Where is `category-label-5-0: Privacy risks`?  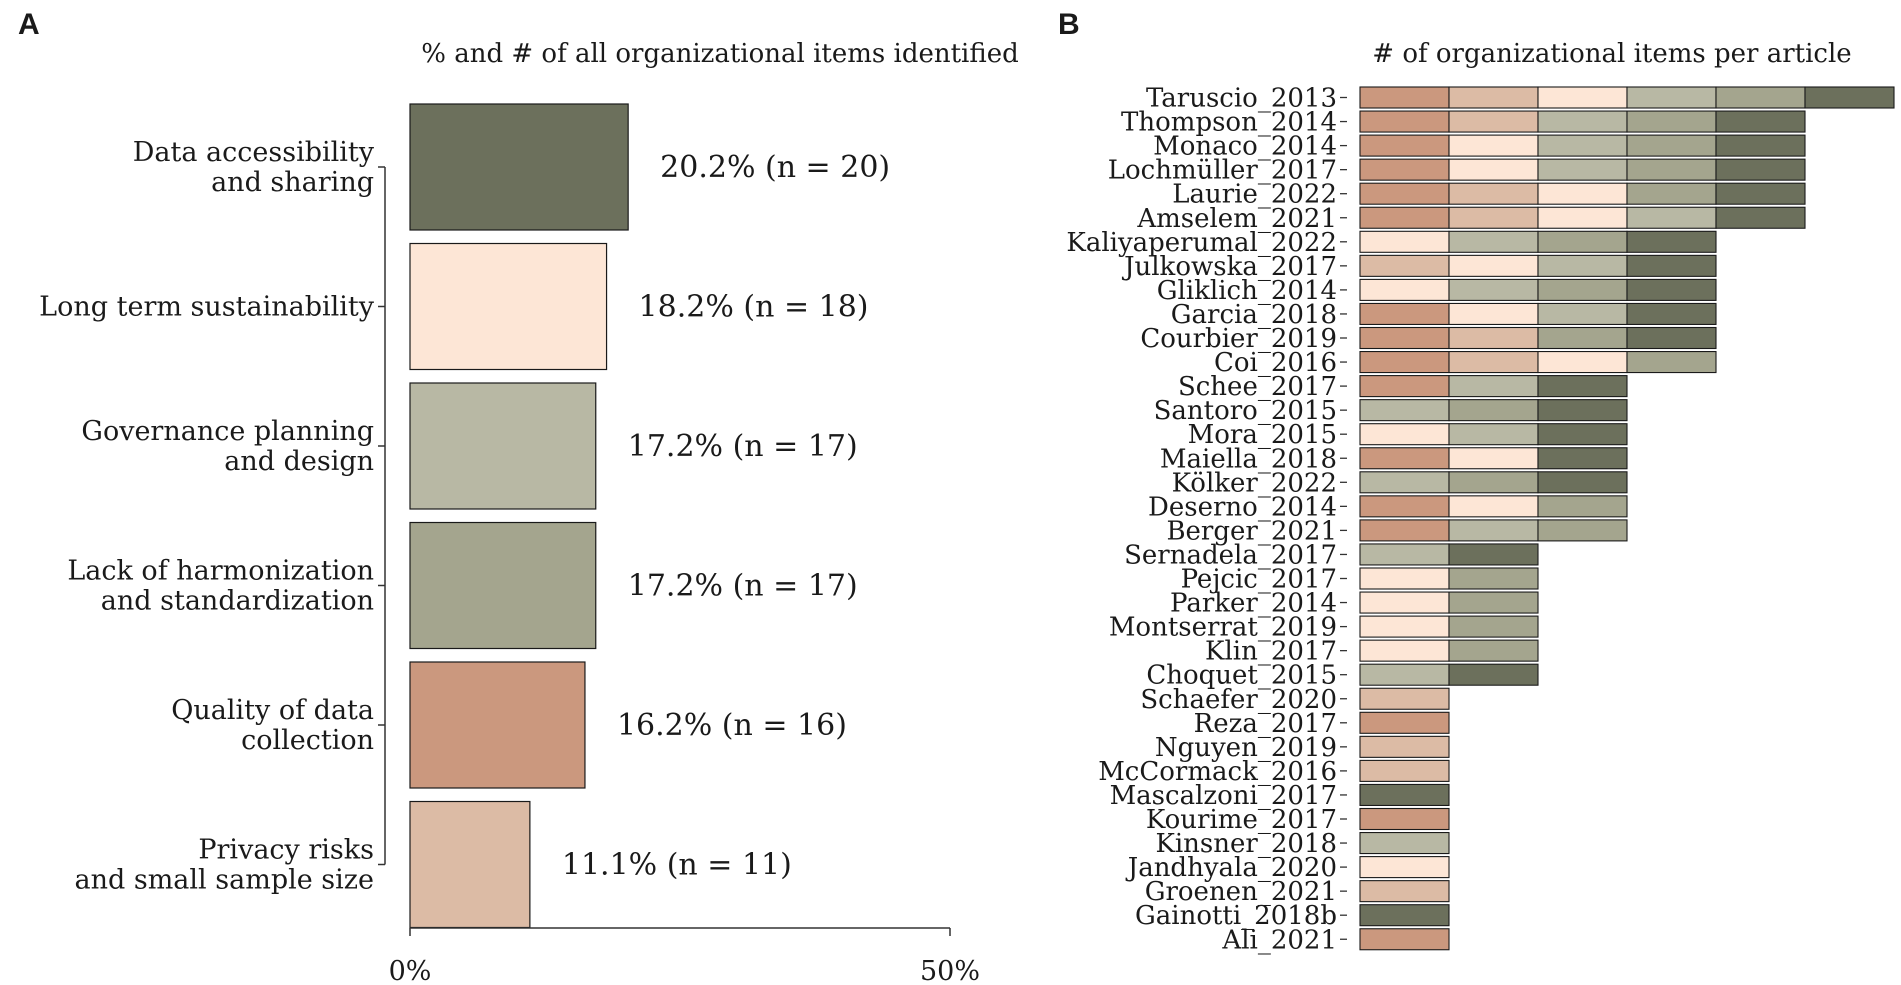
category-label-5-0: Privacy risks is located at coordinates (286, 850).